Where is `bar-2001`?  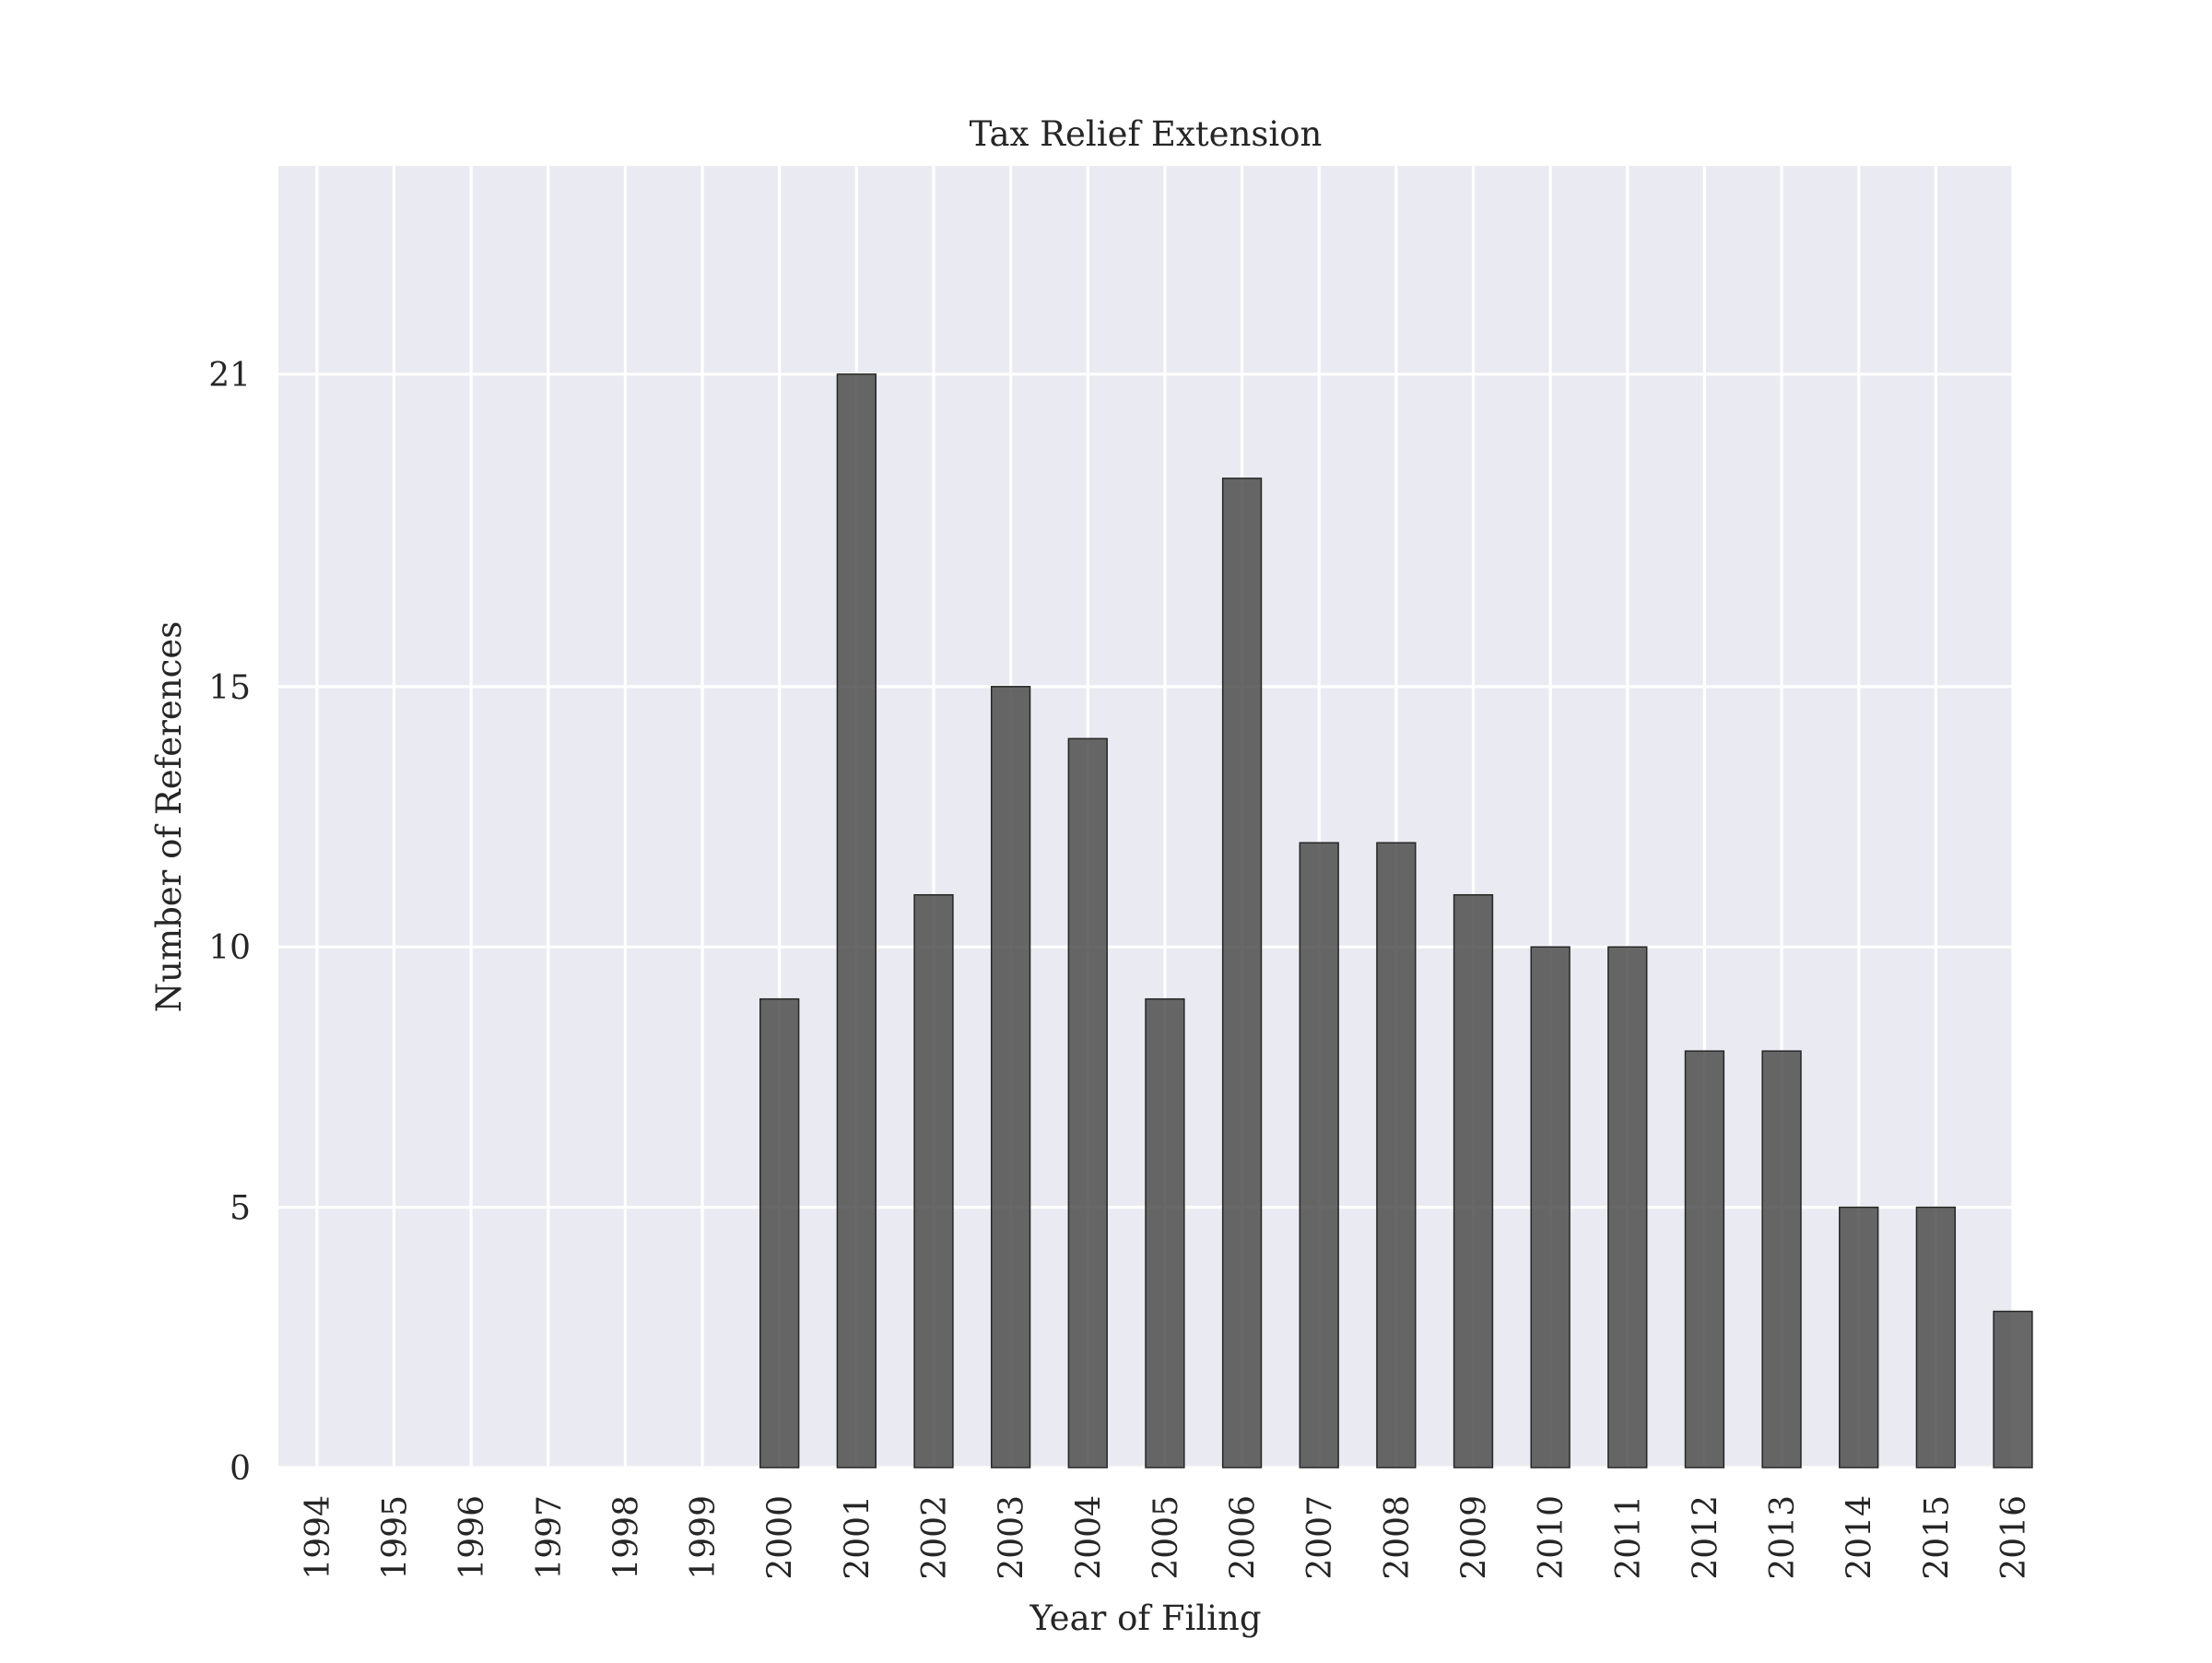 bar-2001 is located at coordinates (856, 920).